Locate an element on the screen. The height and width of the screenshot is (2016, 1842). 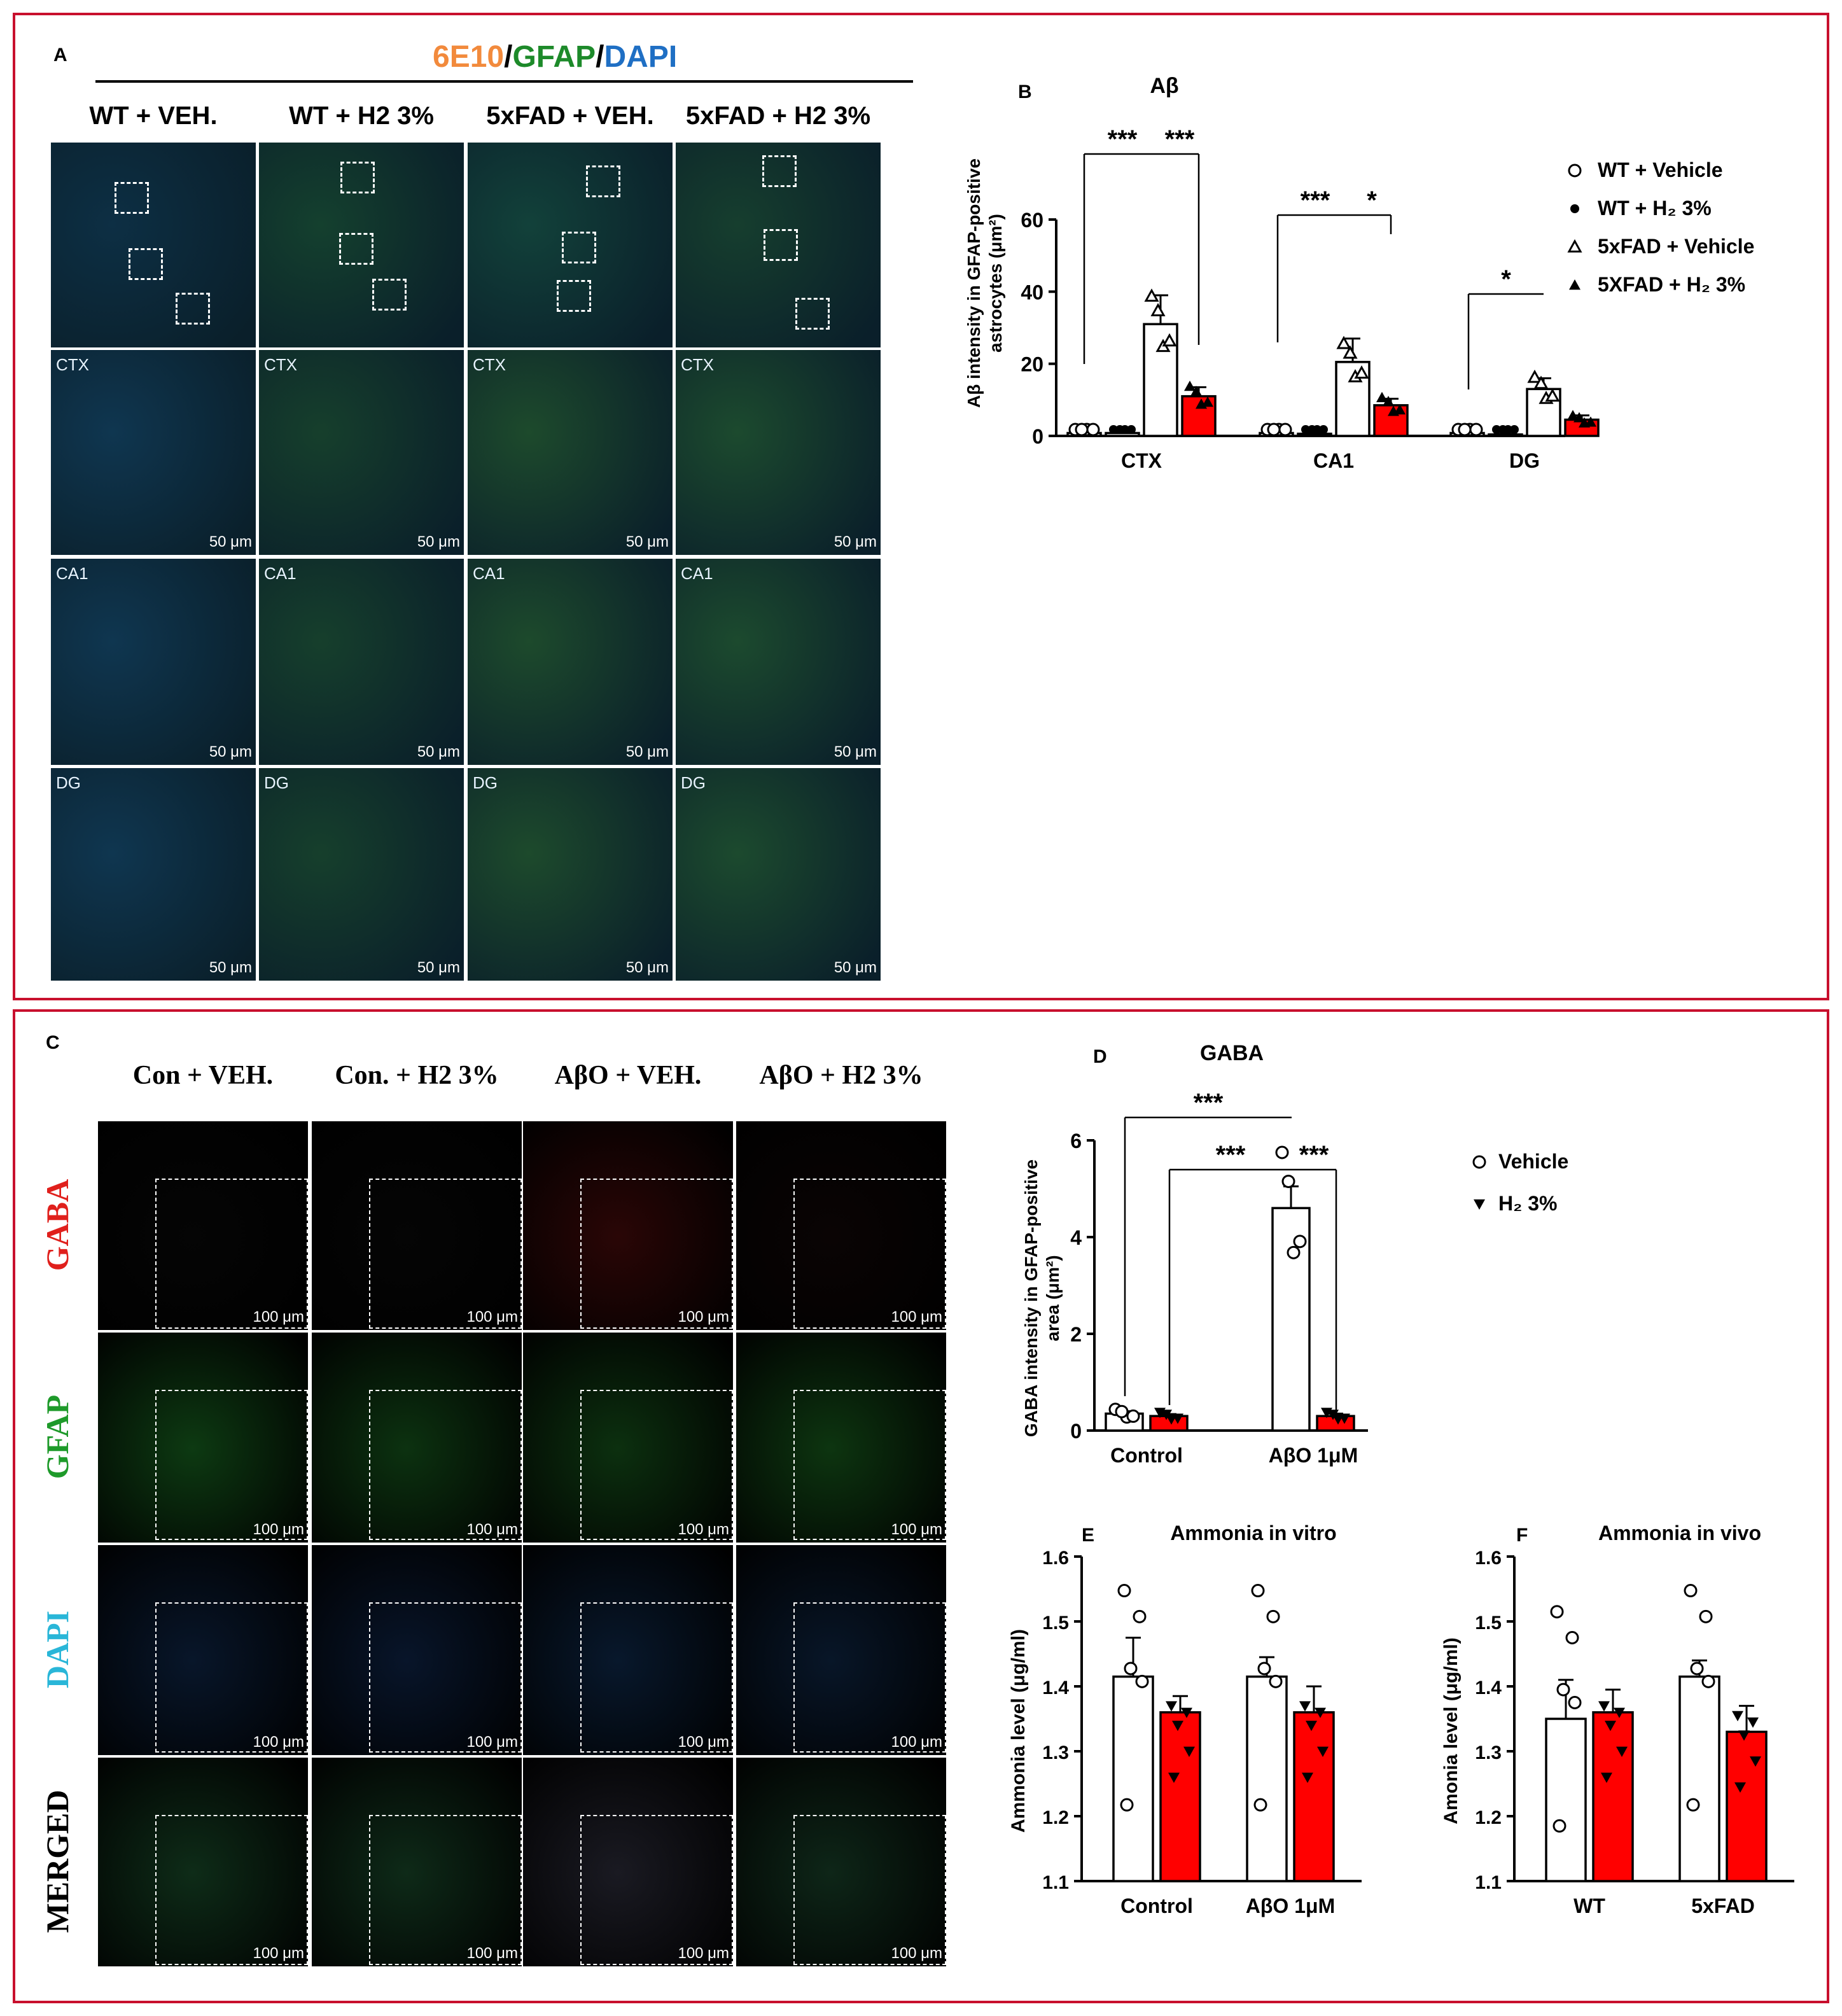
y-tick-label: 60 is located at coordinates (1032, 220).